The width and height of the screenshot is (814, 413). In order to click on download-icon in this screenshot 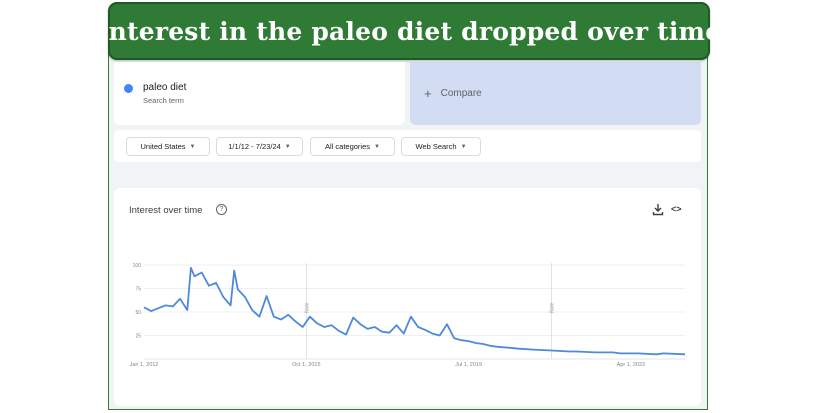, I will do `click(658, 209)`.